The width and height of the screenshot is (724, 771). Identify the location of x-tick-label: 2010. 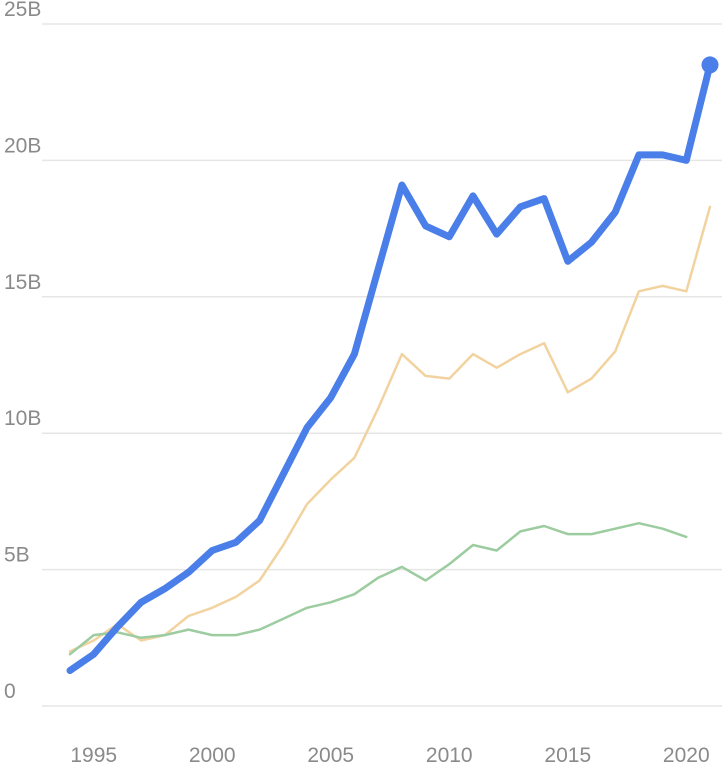
(449, 755).